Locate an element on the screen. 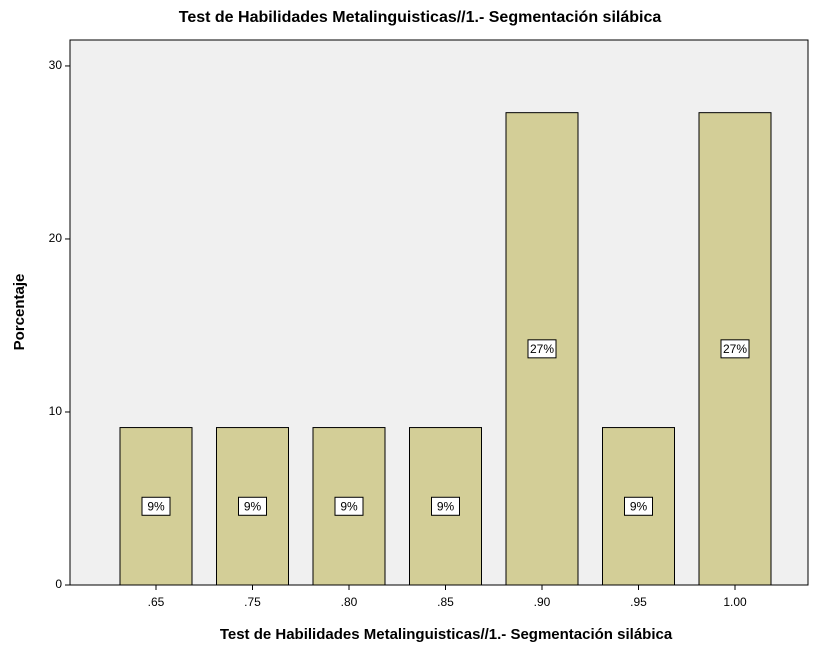  y-tick-label: 20 is located at coordinates (56, 238).